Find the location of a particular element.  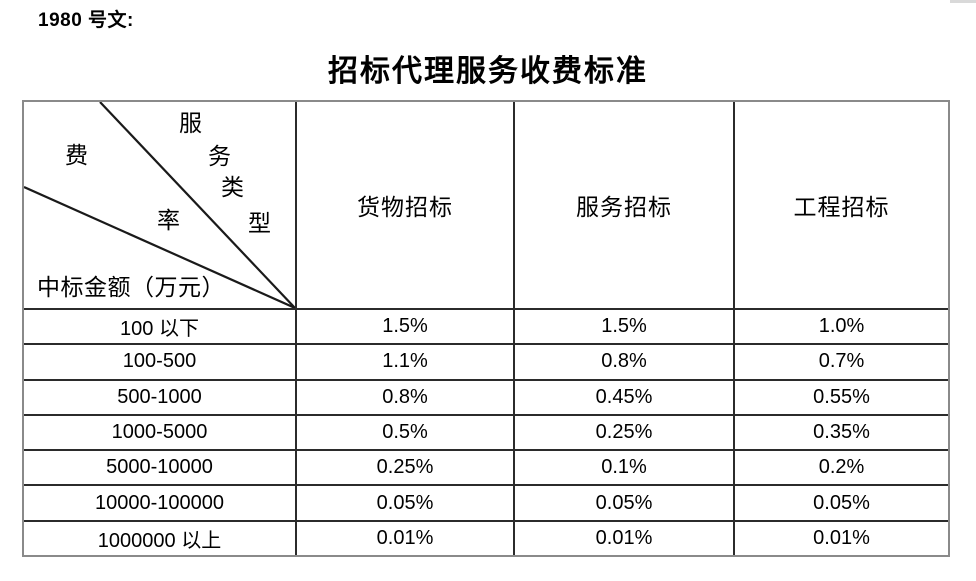

row-label-amount-range: 500-1000 is located at coordinates (159, 396).